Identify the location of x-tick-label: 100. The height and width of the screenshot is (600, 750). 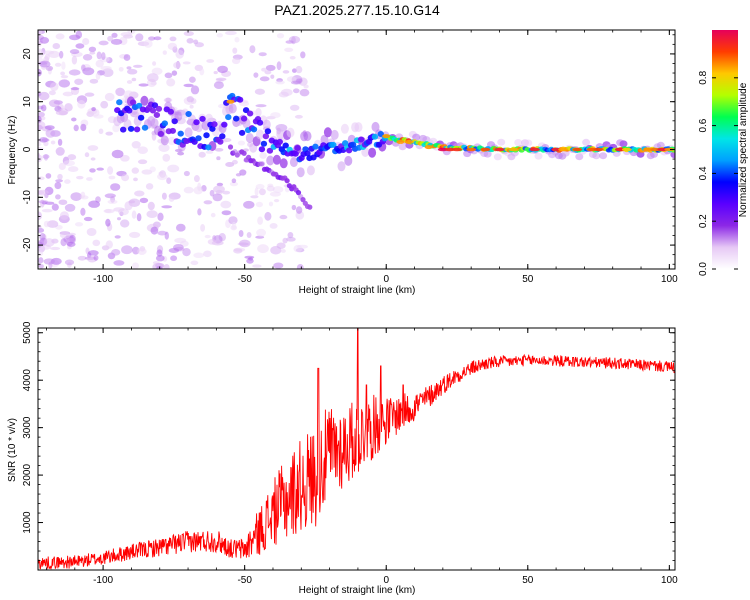
(669, 279).